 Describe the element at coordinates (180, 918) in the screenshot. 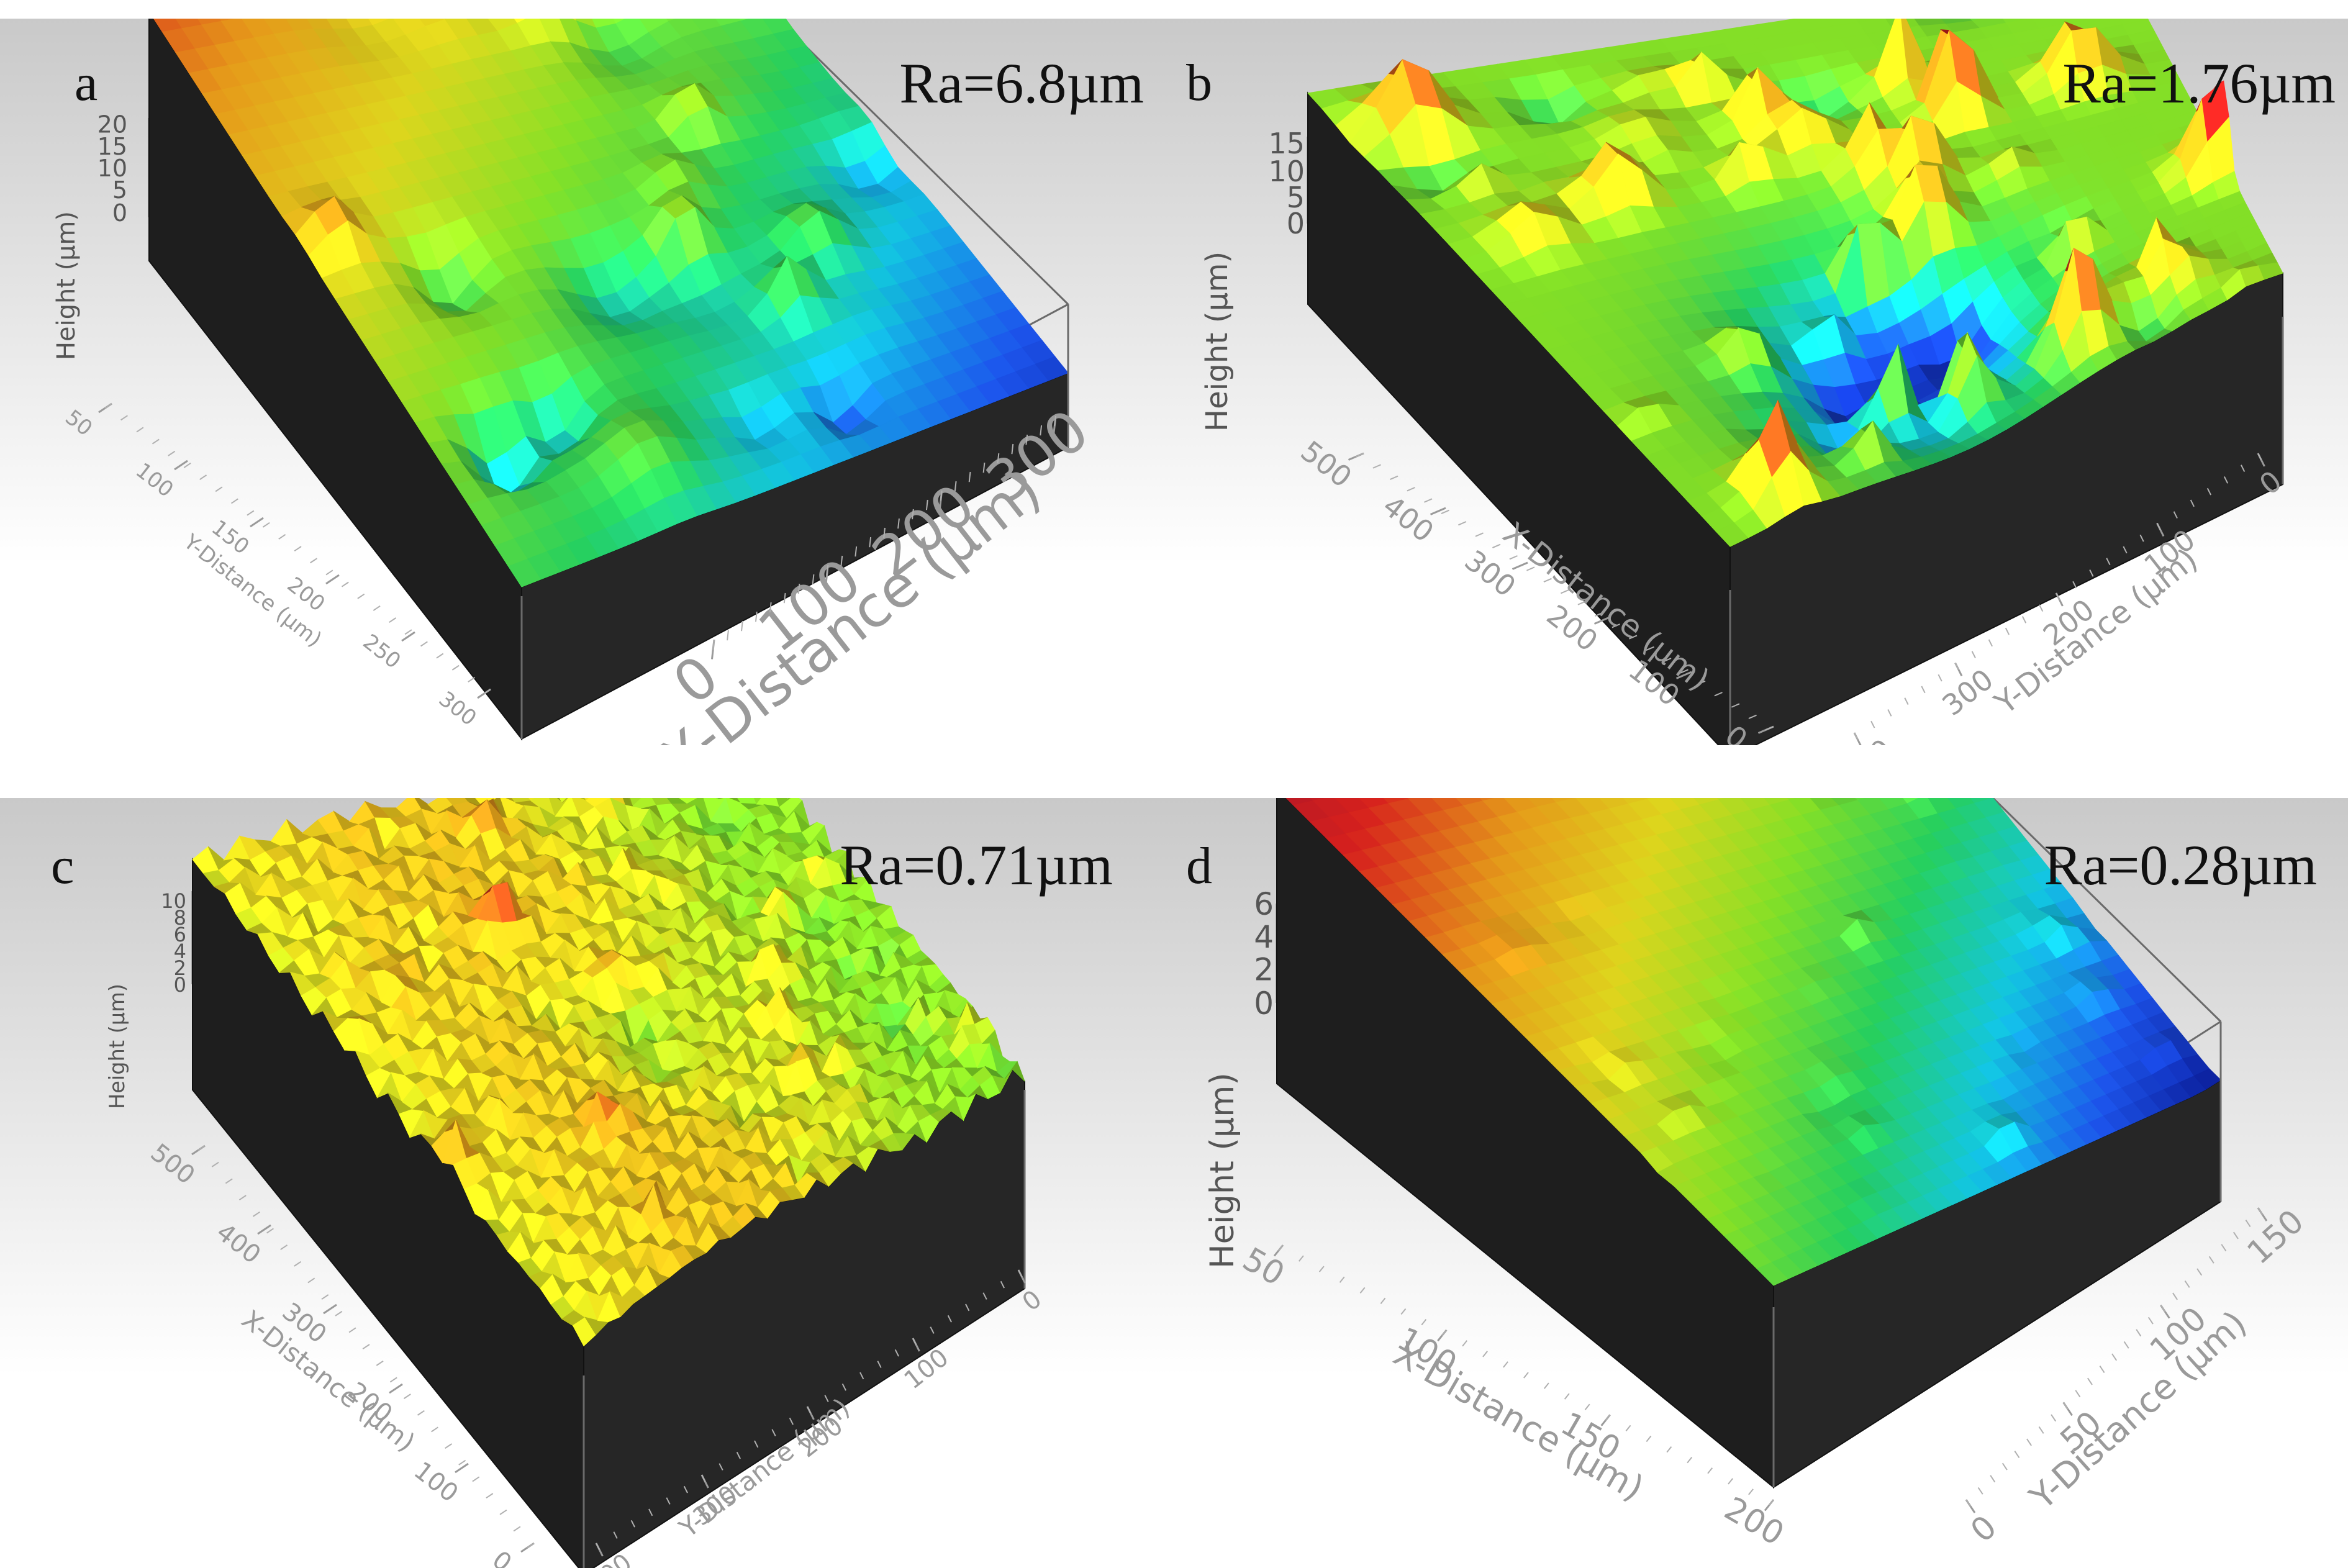

I see `z-tick-label: 8` at that location.